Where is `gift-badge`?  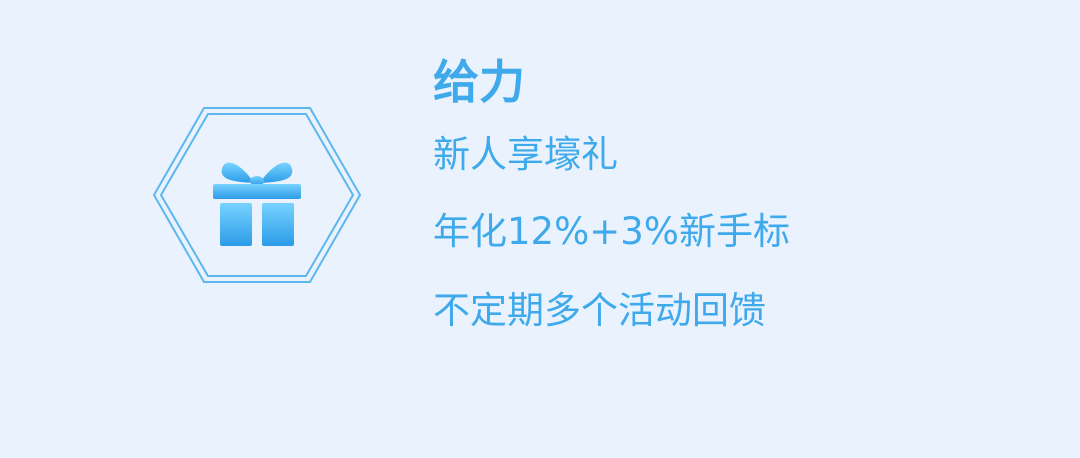
gift-badge is located at coordinates (257, 195).